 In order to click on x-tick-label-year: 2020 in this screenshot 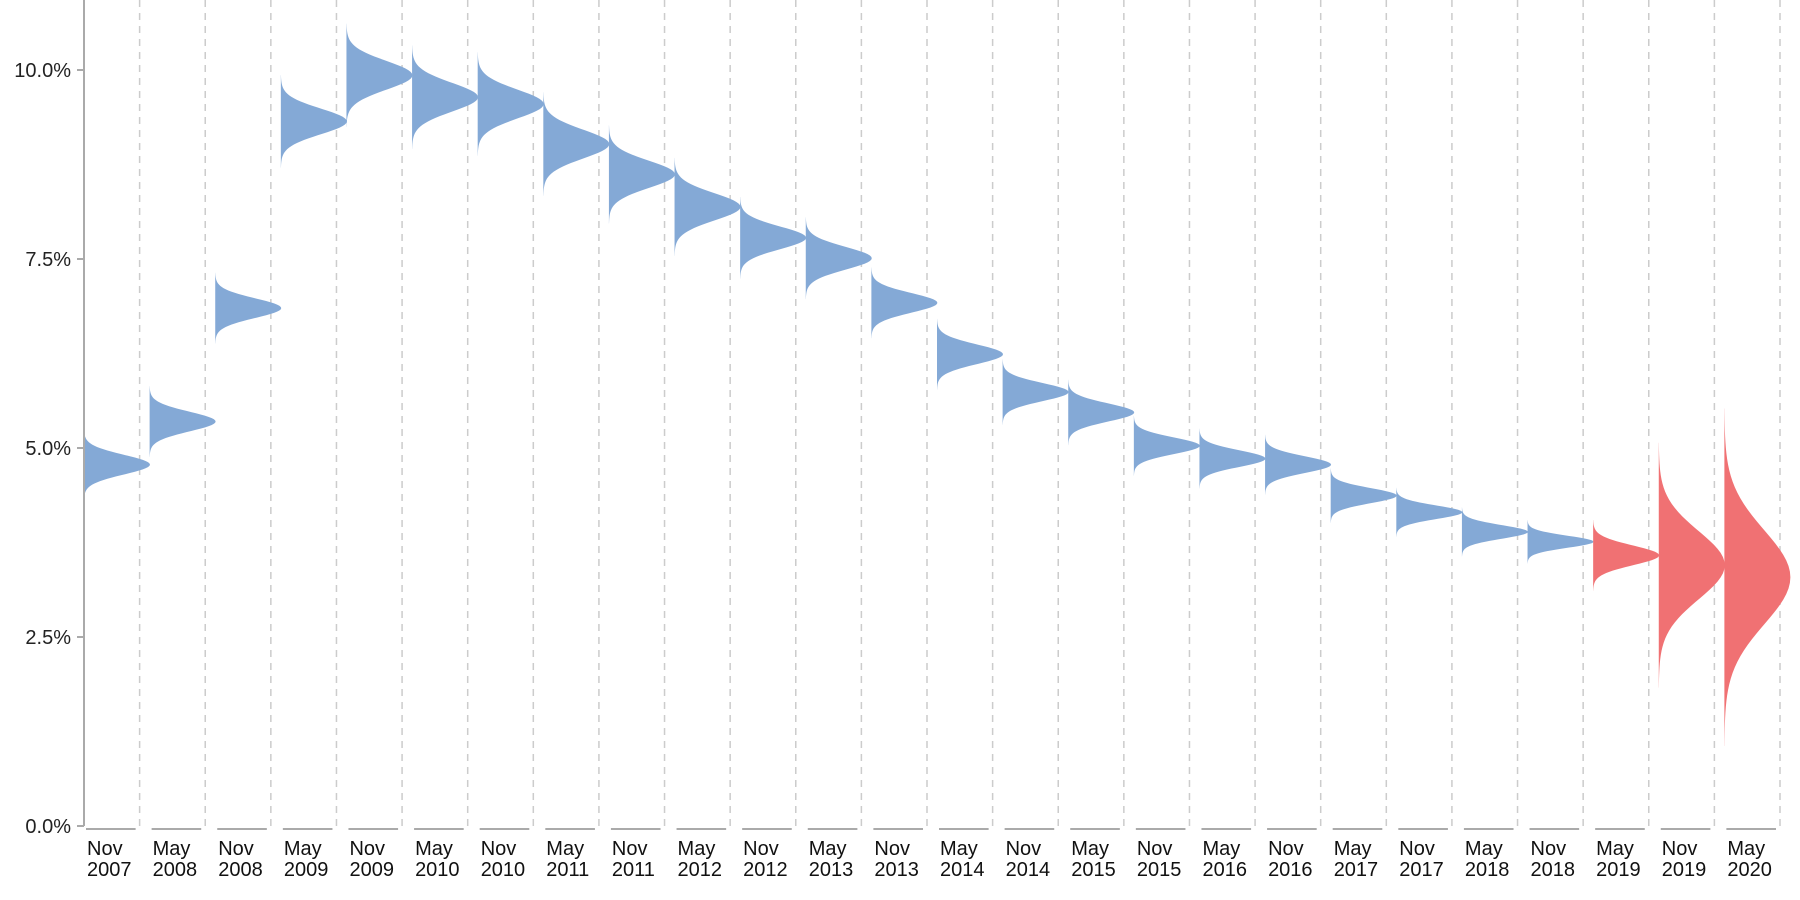, I will do `click(1749, 870)`.